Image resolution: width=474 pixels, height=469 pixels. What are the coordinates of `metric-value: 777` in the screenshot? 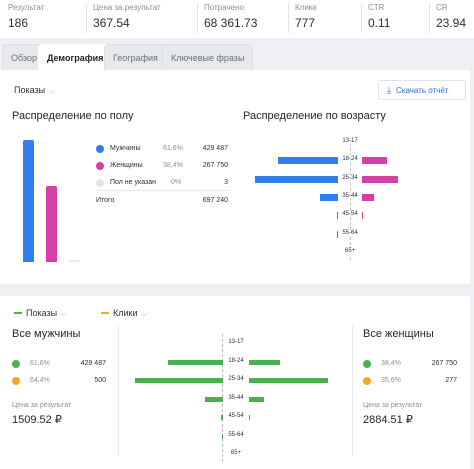 It's located at (305, 23).